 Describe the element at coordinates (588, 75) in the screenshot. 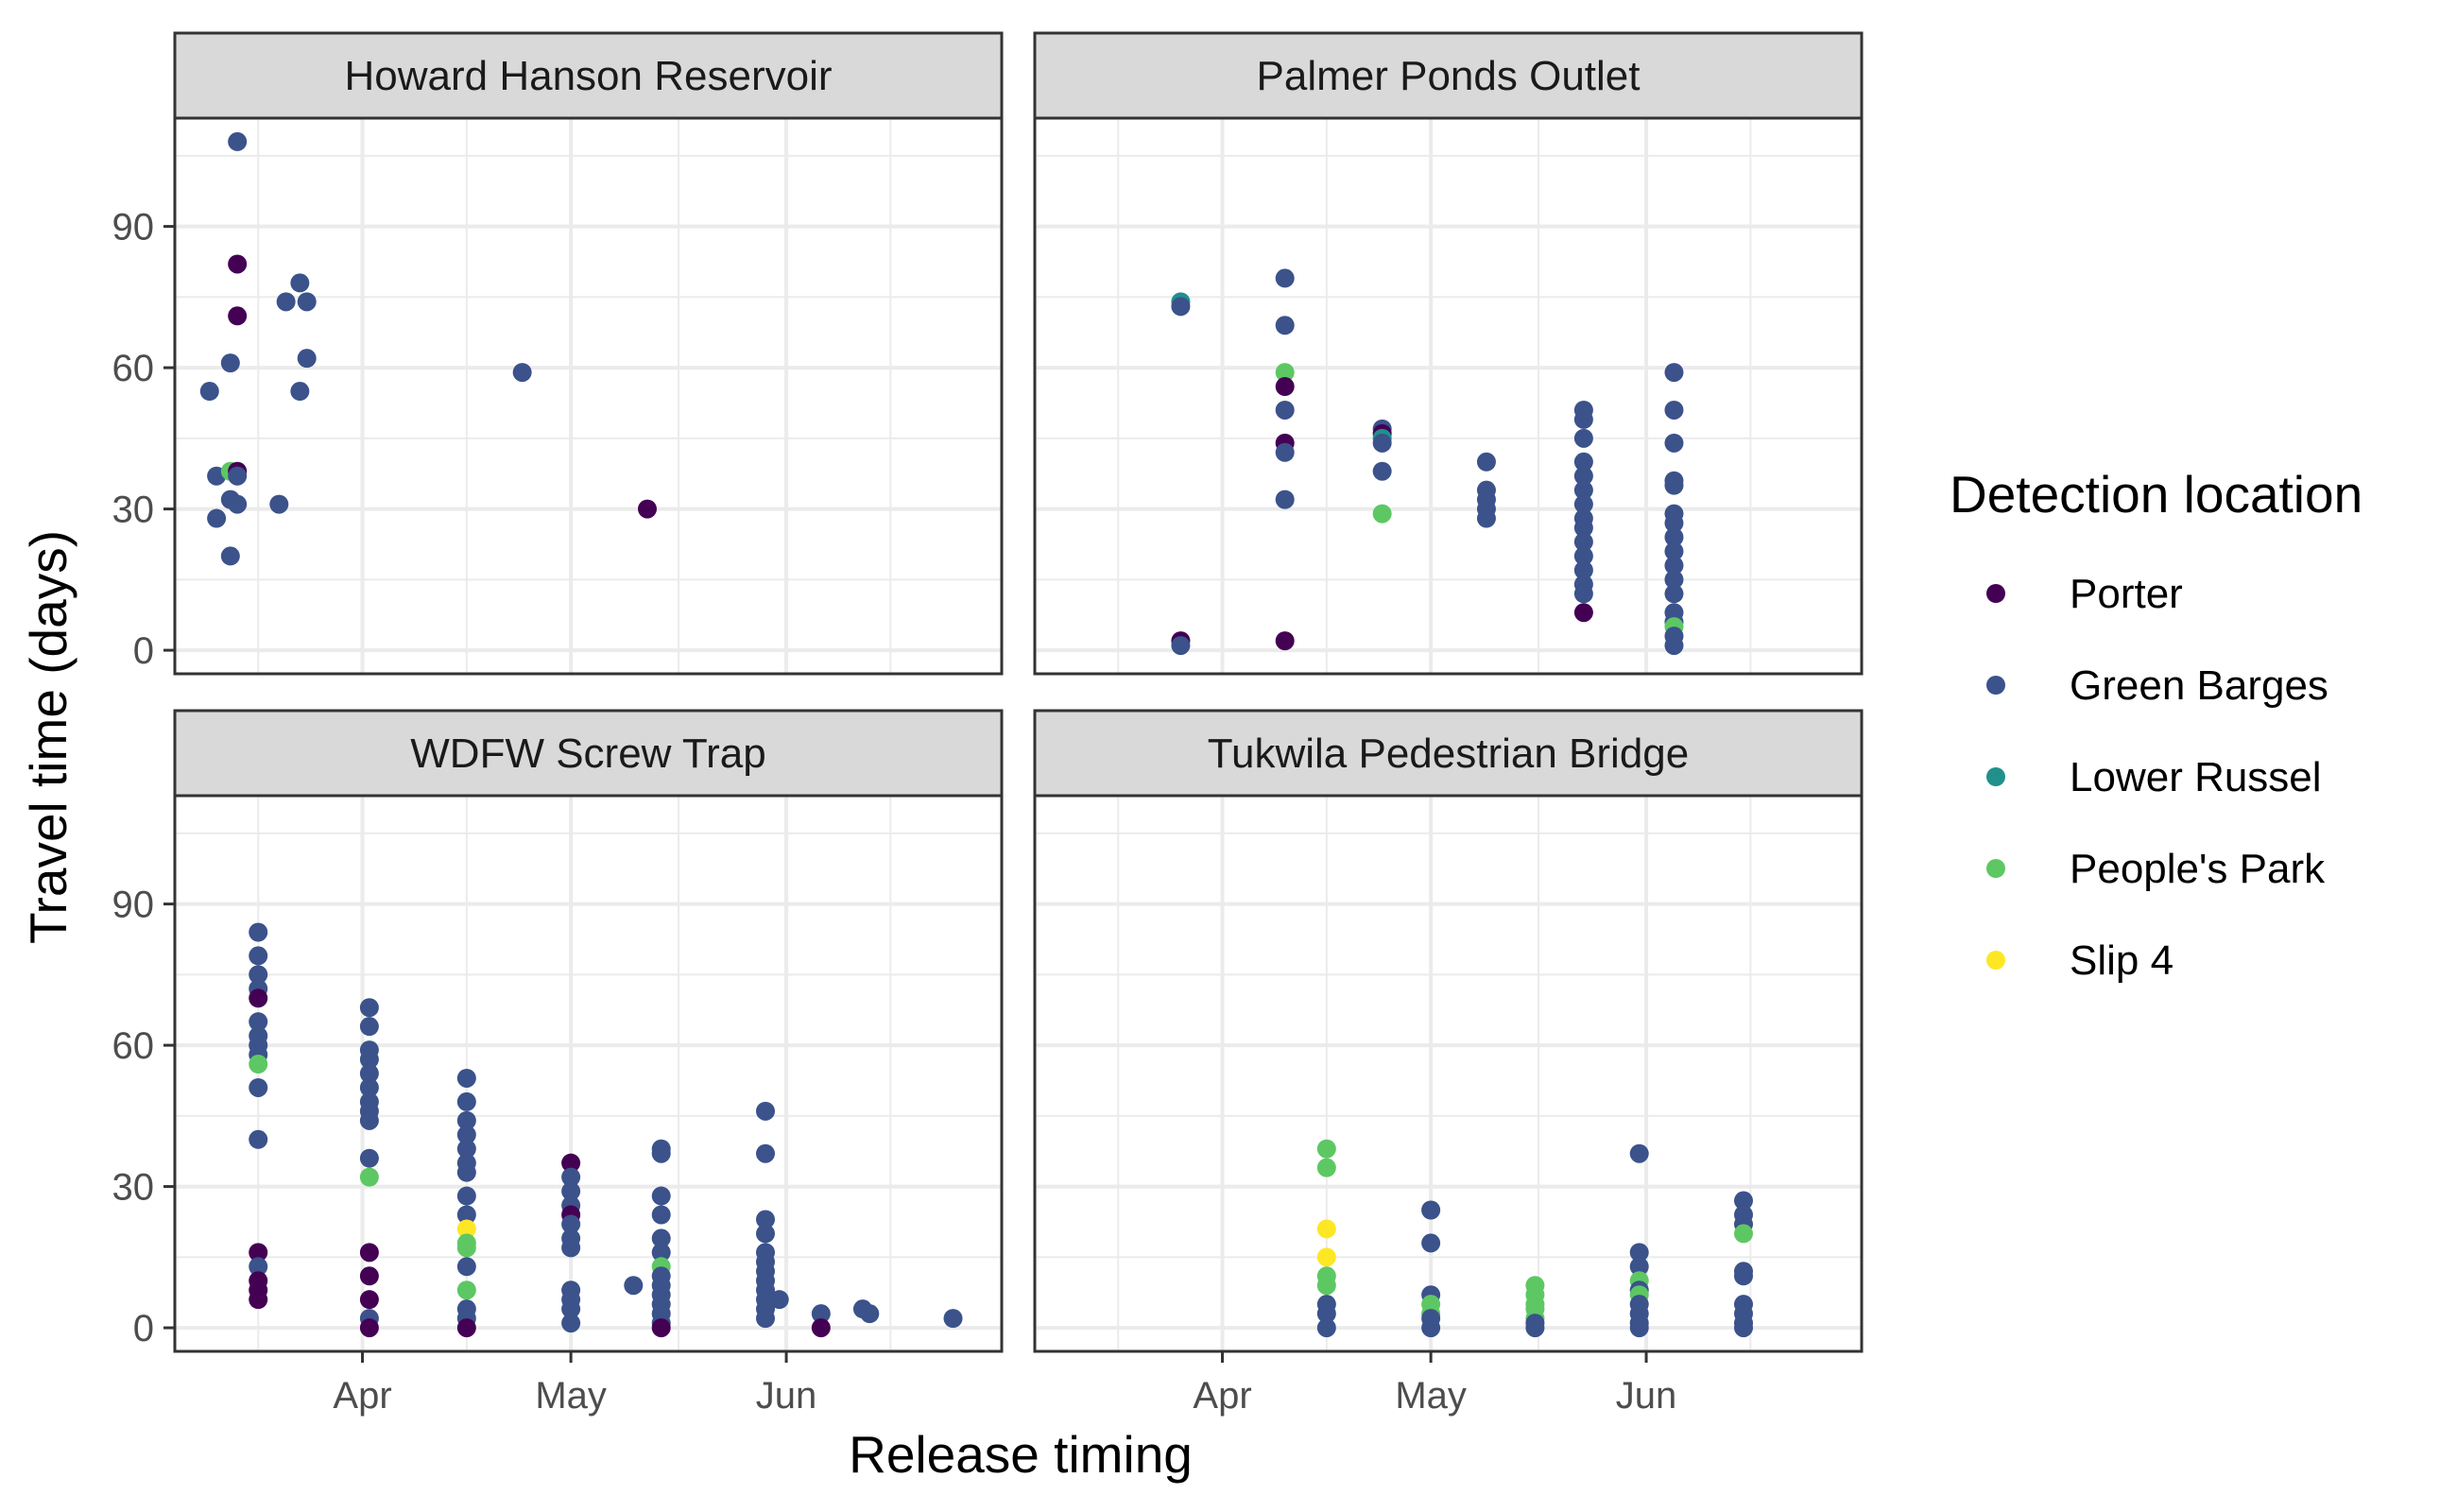

I see `facet-strip` at that location.